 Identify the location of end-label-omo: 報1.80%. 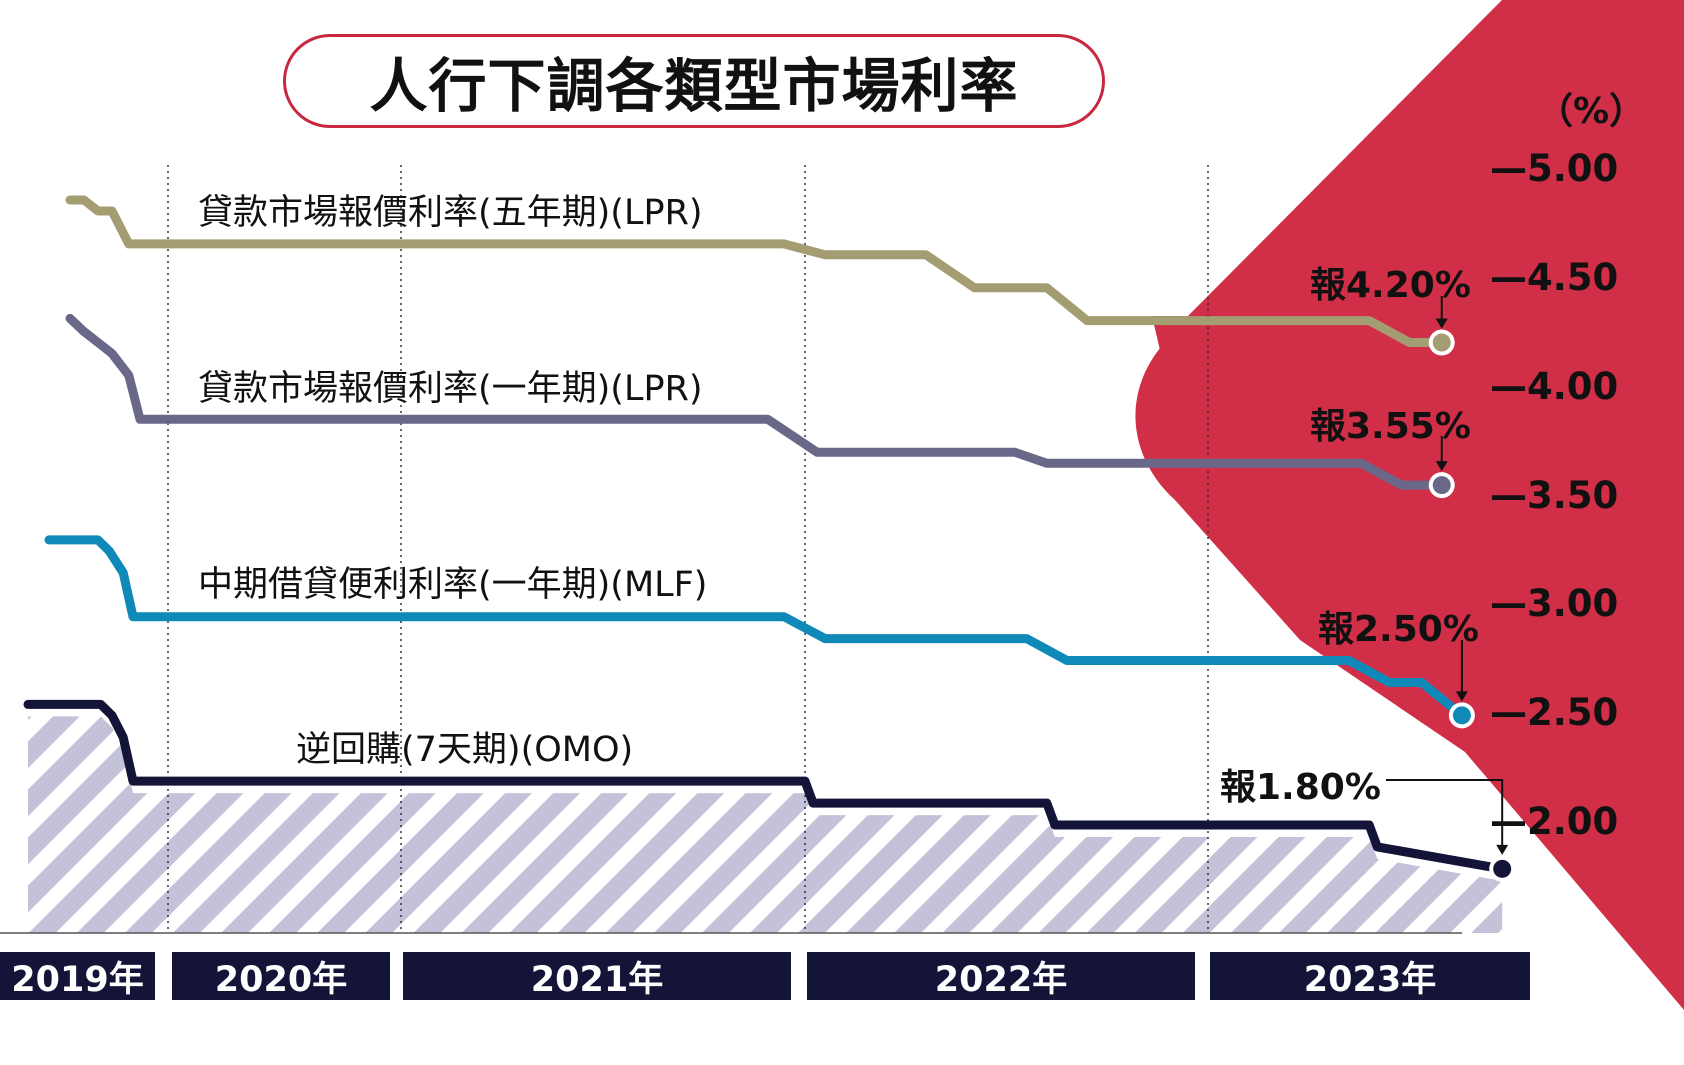
(1300, 787).